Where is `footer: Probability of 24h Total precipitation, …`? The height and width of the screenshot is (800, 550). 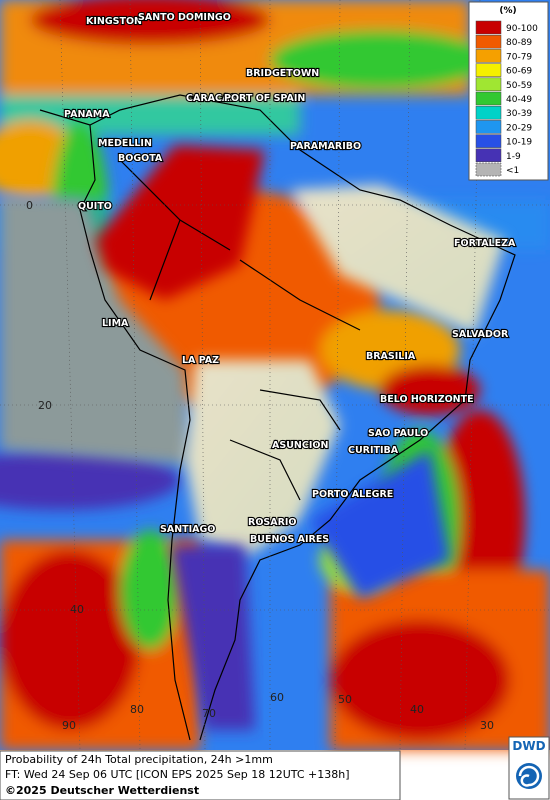
footer: Probability of 24h Total precipitation, … is located at coordinates (200, 775).